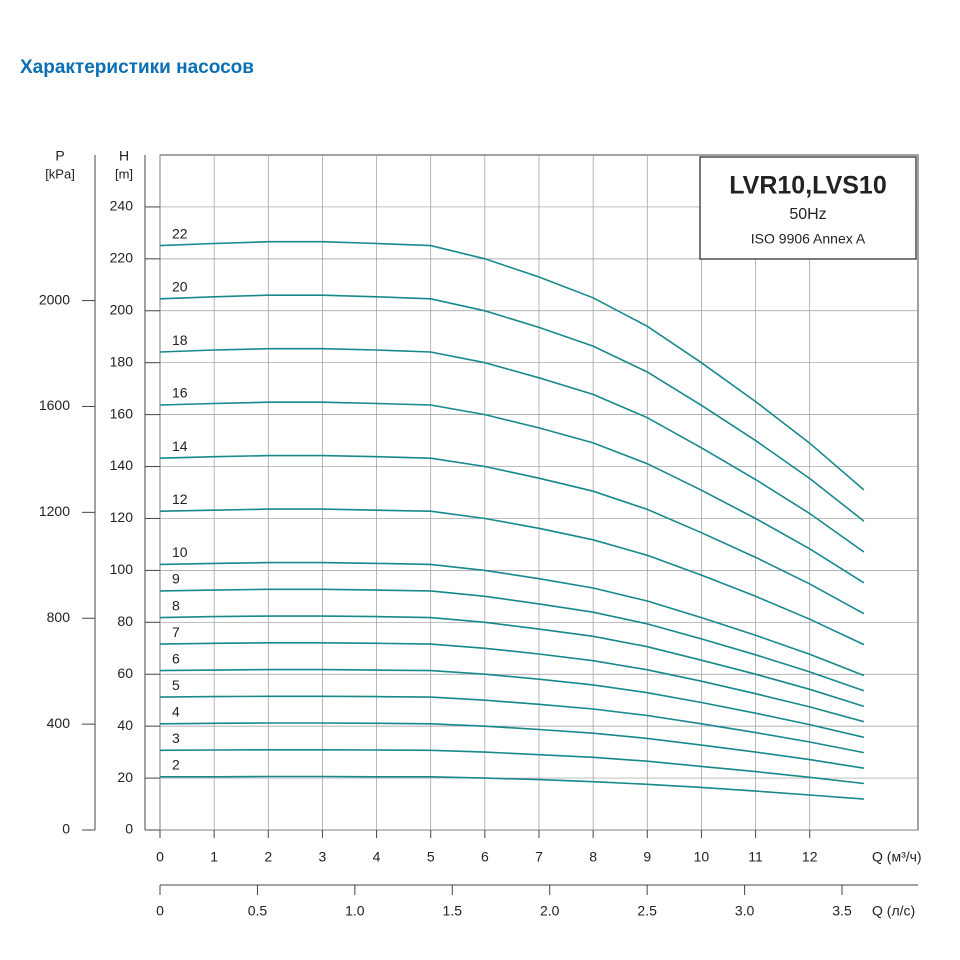 The image size is (960, 960). Describe the element at coordinates (180, 499) in the screenshot. I see `curve-label: 12` at that location.